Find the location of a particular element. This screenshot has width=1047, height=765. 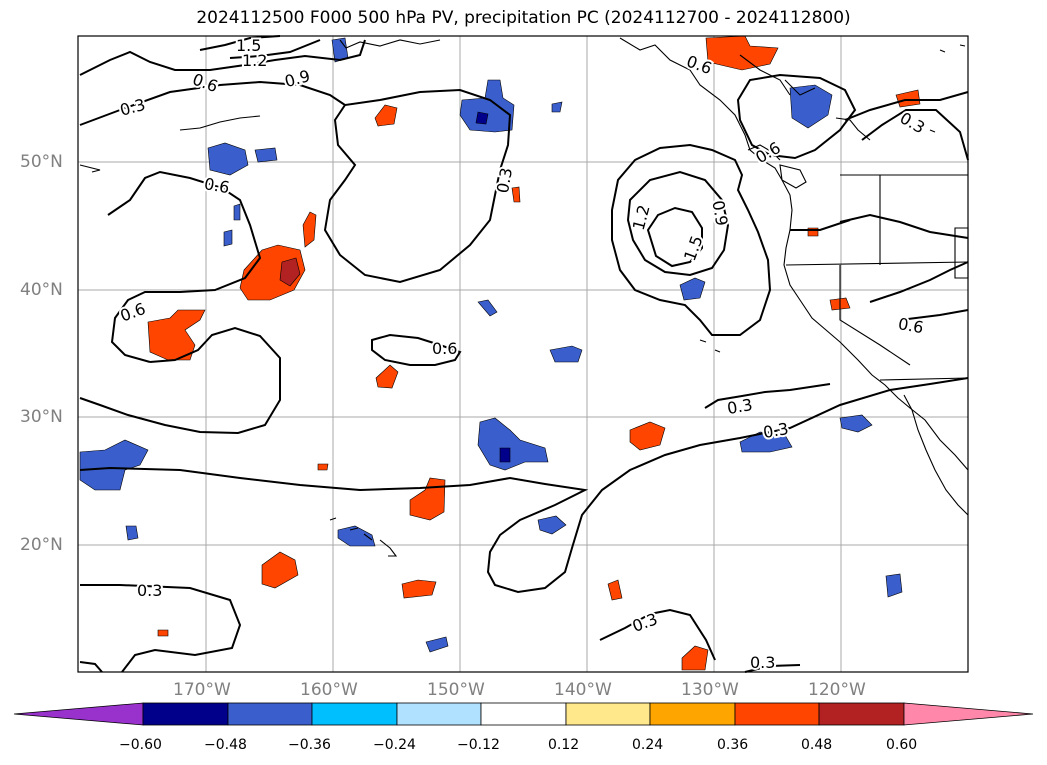

colorbar-tick-label: −0.60 is located at coordinates (140, 745).